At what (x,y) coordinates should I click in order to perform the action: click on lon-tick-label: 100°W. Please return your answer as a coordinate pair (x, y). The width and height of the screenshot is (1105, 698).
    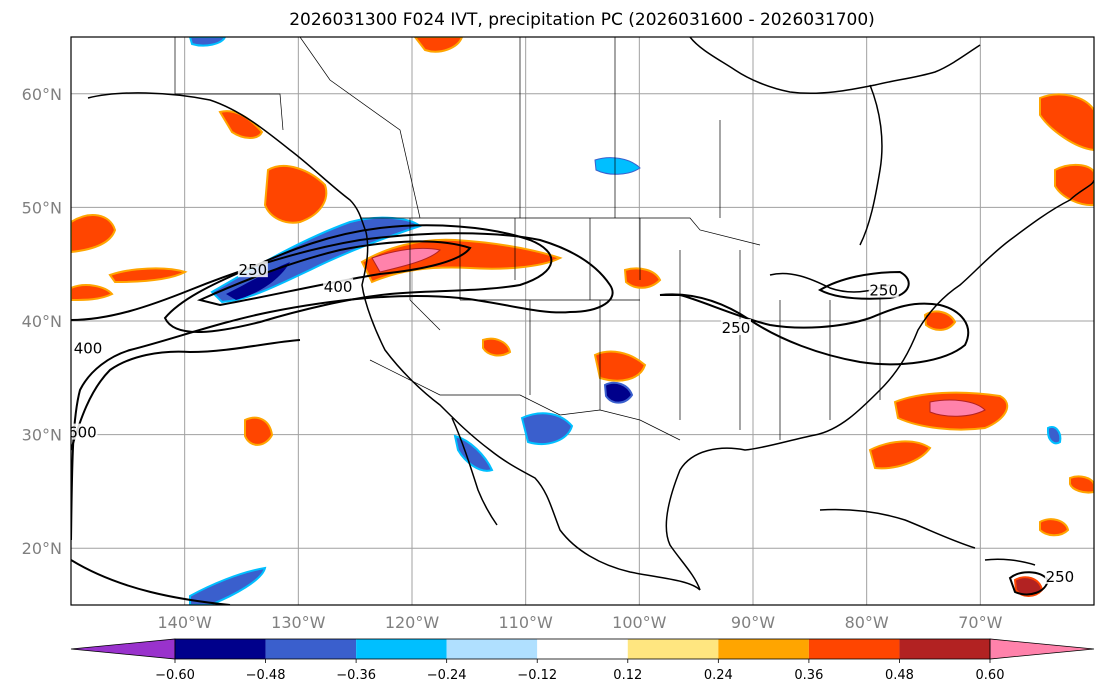
    Looking at the image, I should click on (639, 622).